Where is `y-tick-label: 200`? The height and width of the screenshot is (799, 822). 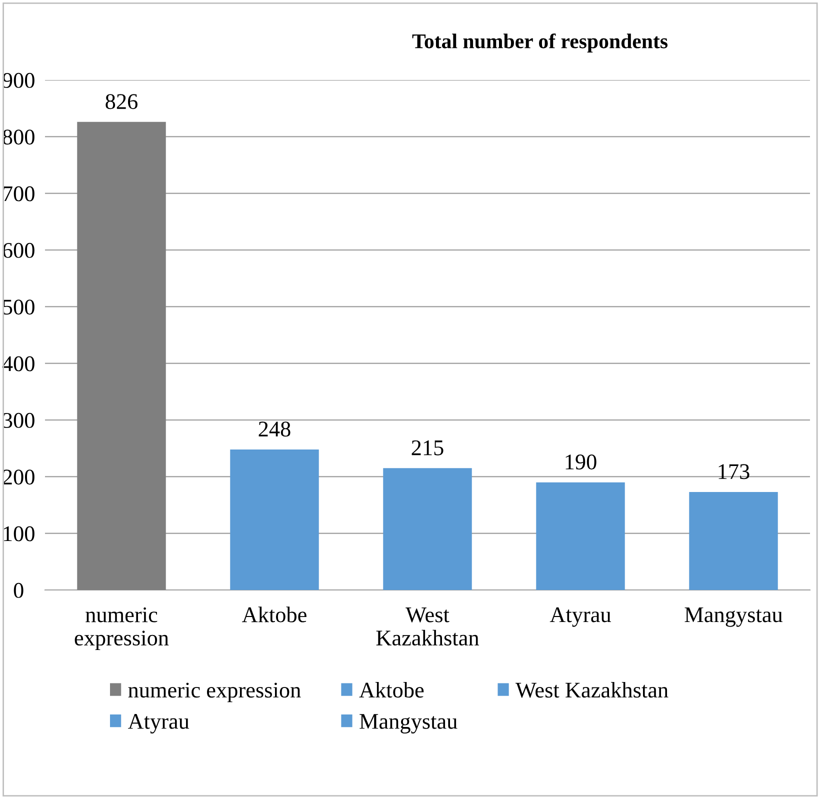 y-tick-label: 200 is located at coordinates (18, 477).